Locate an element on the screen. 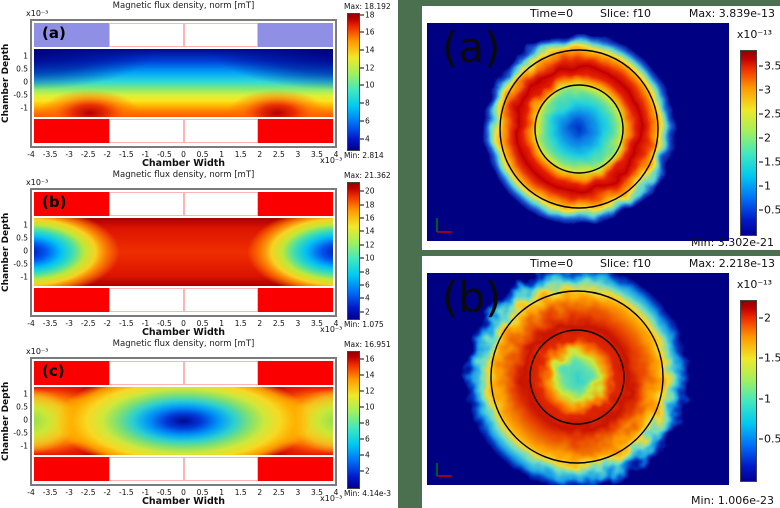 Image resolution: width=780 pixels, height=508 pixels. x-tick-label: 2.5 is located at coordinates (278, 492).